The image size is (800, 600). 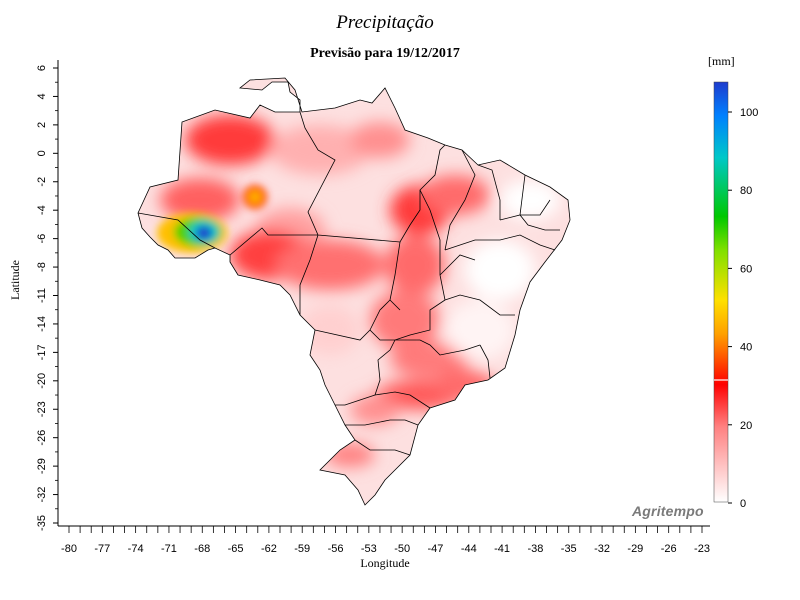 I want to click on legend-tick-label: 40, so click(x=746, y=348).